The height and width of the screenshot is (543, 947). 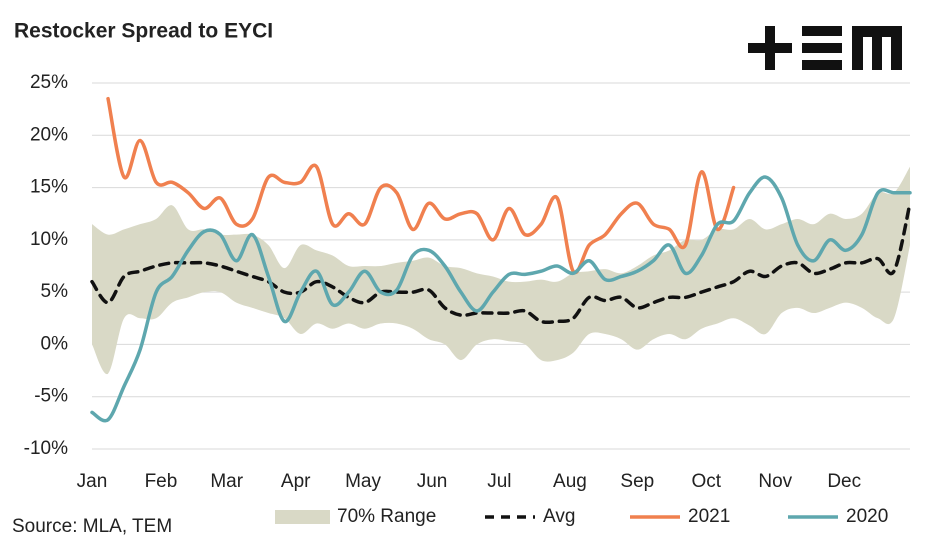 I want to click on x-tick-label: Jan, so click(x=92, y=481).